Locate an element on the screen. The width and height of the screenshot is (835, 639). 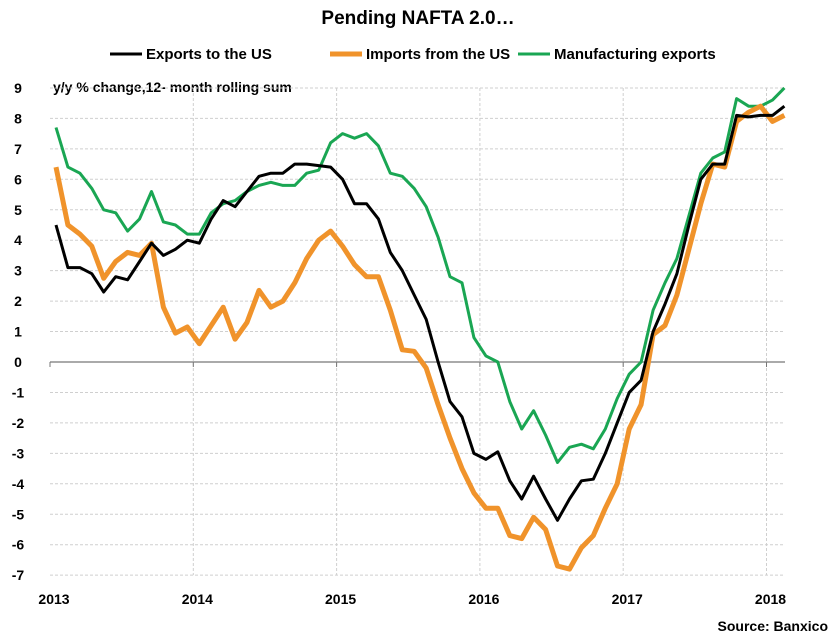
legend-label: Exports to the US is located at coordinates (209, 54).